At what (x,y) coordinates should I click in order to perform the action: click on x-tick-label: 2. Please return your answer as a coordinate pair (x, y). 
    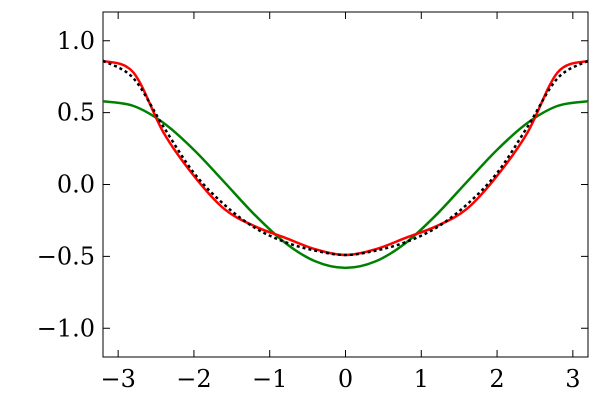
    Looking at the image, I should click on (496, 379).